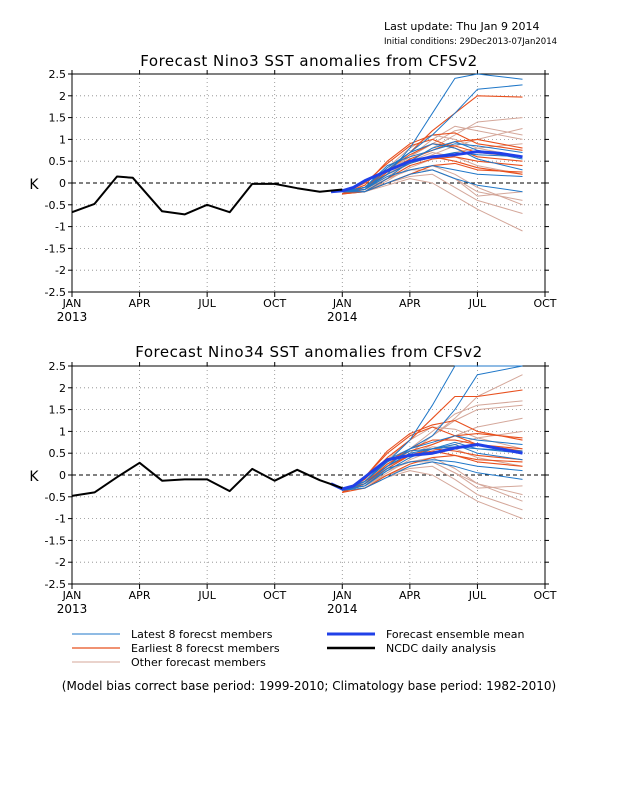  What do you see at coordinates (309, 61) in the screenshot?
I see `chart-title-nino3: Forecast Nino3 SST anomalies from CFSv2` at bounding box center [309, 61].